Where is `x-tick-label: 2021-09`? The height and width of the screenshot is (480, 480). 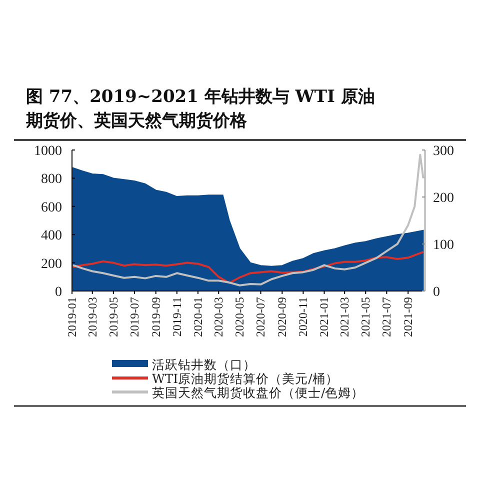 x-tick-label: 2021-09 is located at coordinates (408, 317).